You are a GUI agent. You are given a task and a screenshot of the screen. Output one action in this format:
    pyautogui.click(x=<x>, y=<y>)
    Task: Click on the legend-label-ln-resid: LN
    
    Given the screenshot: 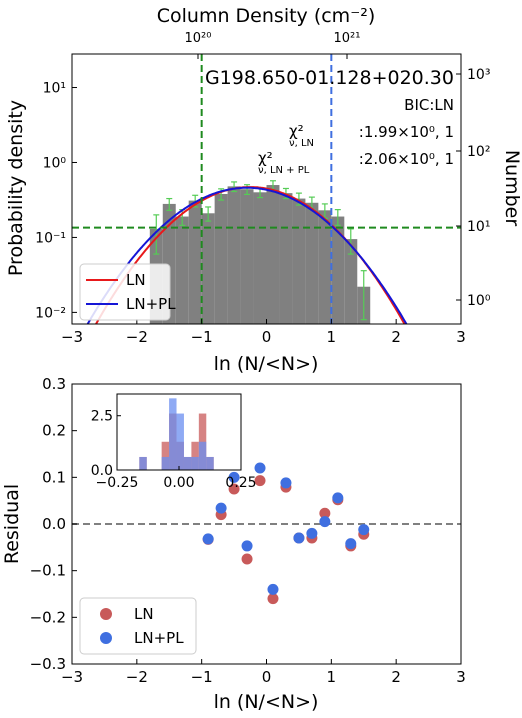 What is the action you would take?
    pyautogui.click(x=144, y=614)
    